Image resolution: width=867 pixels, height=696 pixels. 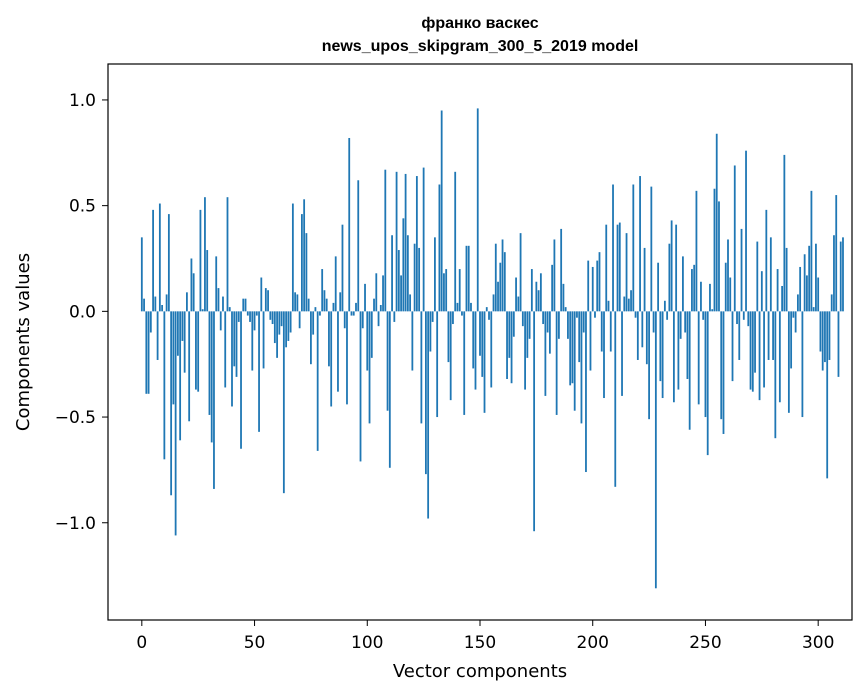 What do you see at coordinates (75, 524) in the screenshot?
I see `y-tick-label: −1.0` at bounding box center [75, 524].